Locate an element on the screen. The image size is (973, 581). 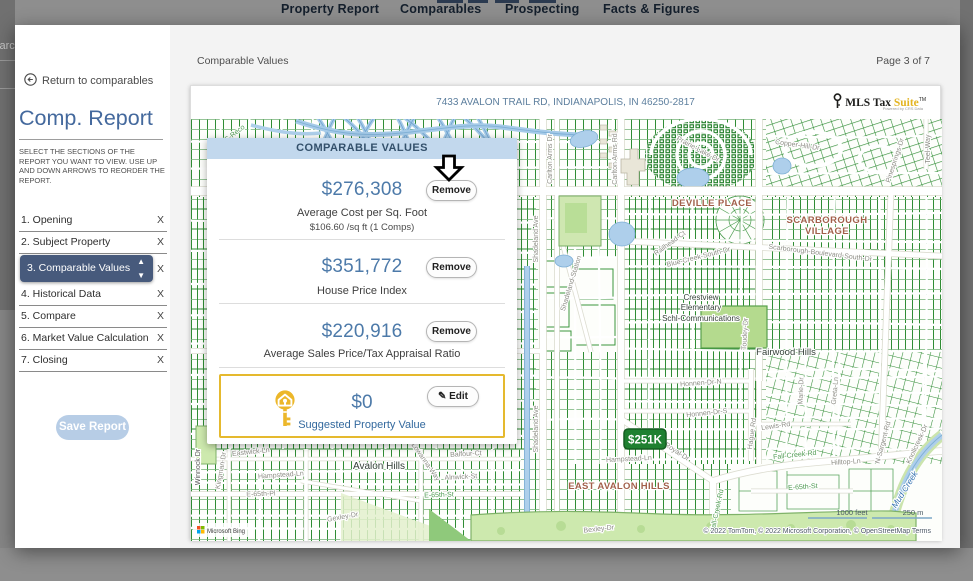
svg-text: Marie-Dr is located at coordinates (802, 391).